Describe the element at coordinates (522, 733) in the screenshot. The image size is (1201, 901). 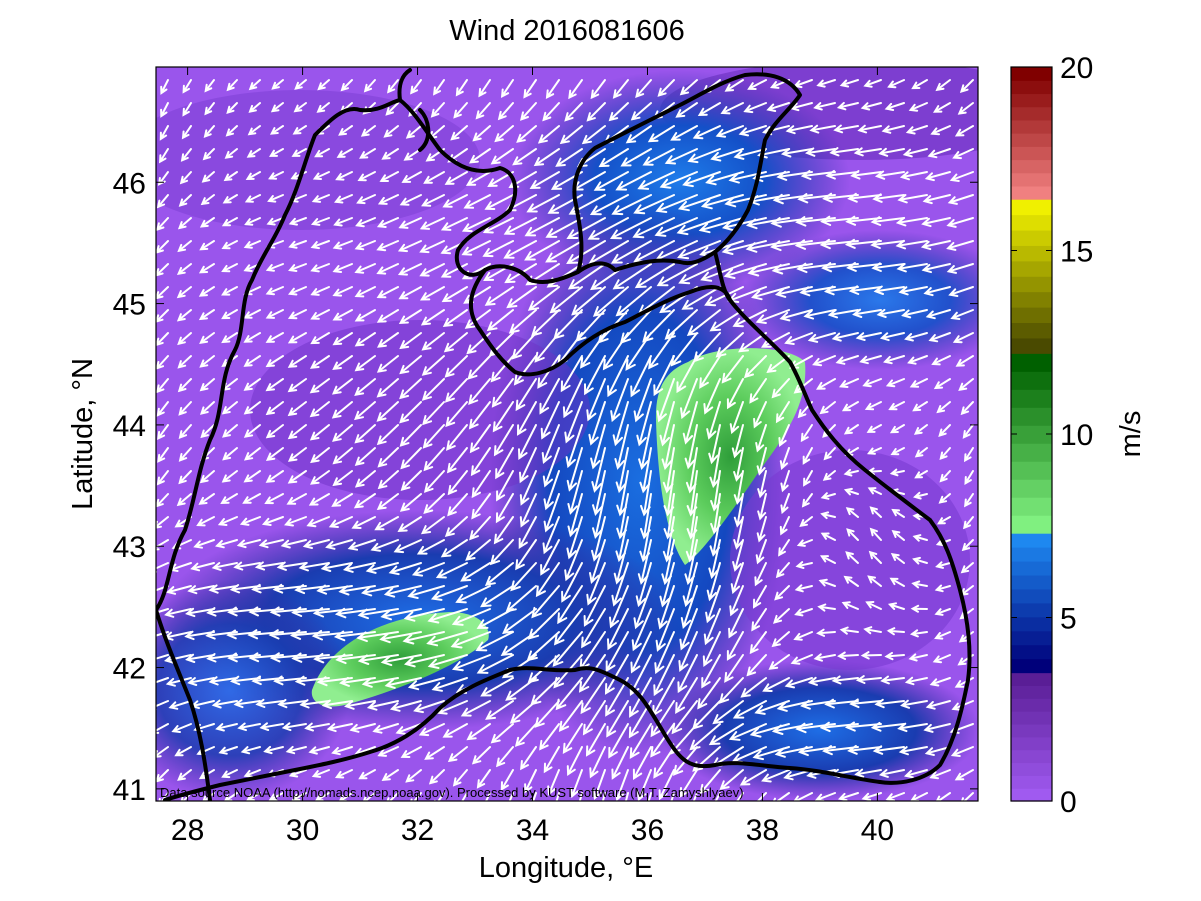
I see `coastline-south-anatolia` at that location.